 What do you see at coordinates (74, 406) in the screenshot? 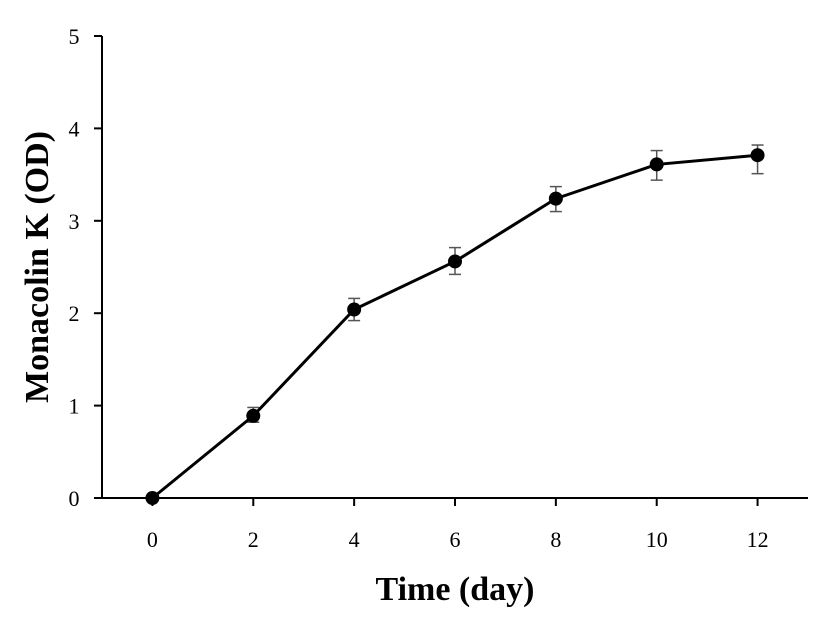
I see `y-tick-label: 1` at bounding box center [74, 406].